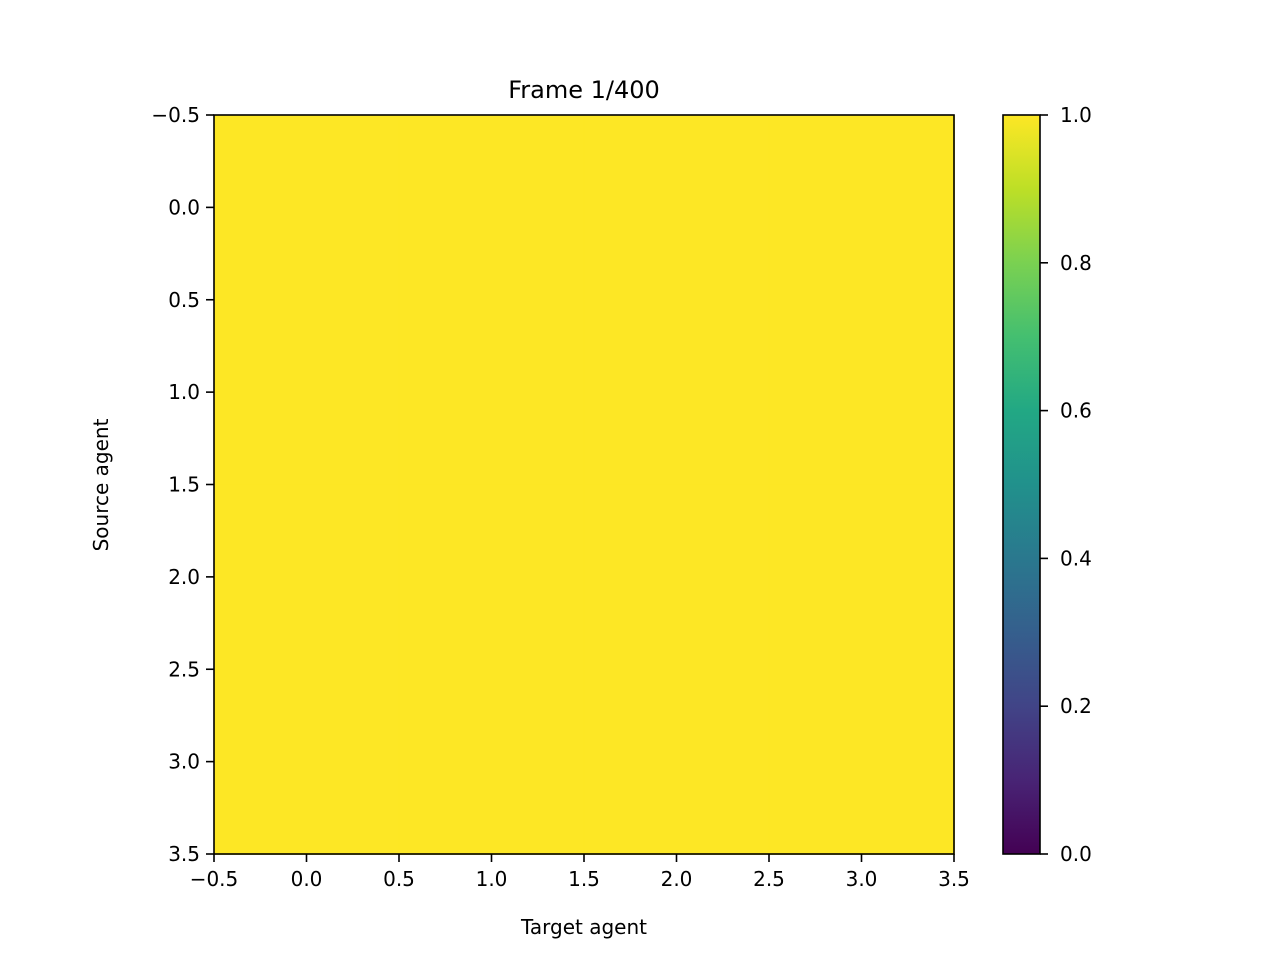 The image size is (1280, 960). I want to click on y-tick-label: 2.0, so click(184, 577).